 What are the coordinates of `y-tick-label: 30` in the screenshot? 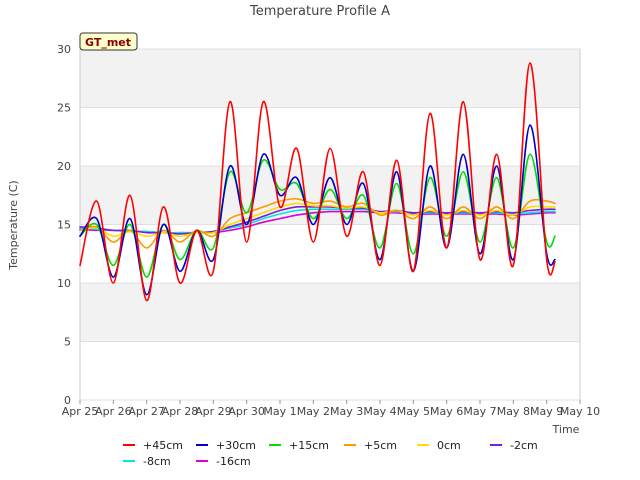 It's located at (64, 49).